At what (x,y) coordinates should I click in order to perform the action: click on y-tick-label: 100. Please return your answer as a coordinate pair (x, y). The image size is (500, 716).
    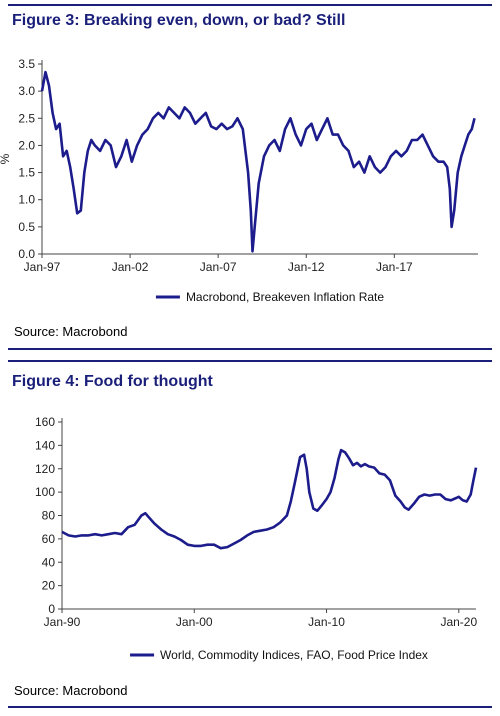
    Looking at the image, I should click on (45, 492).